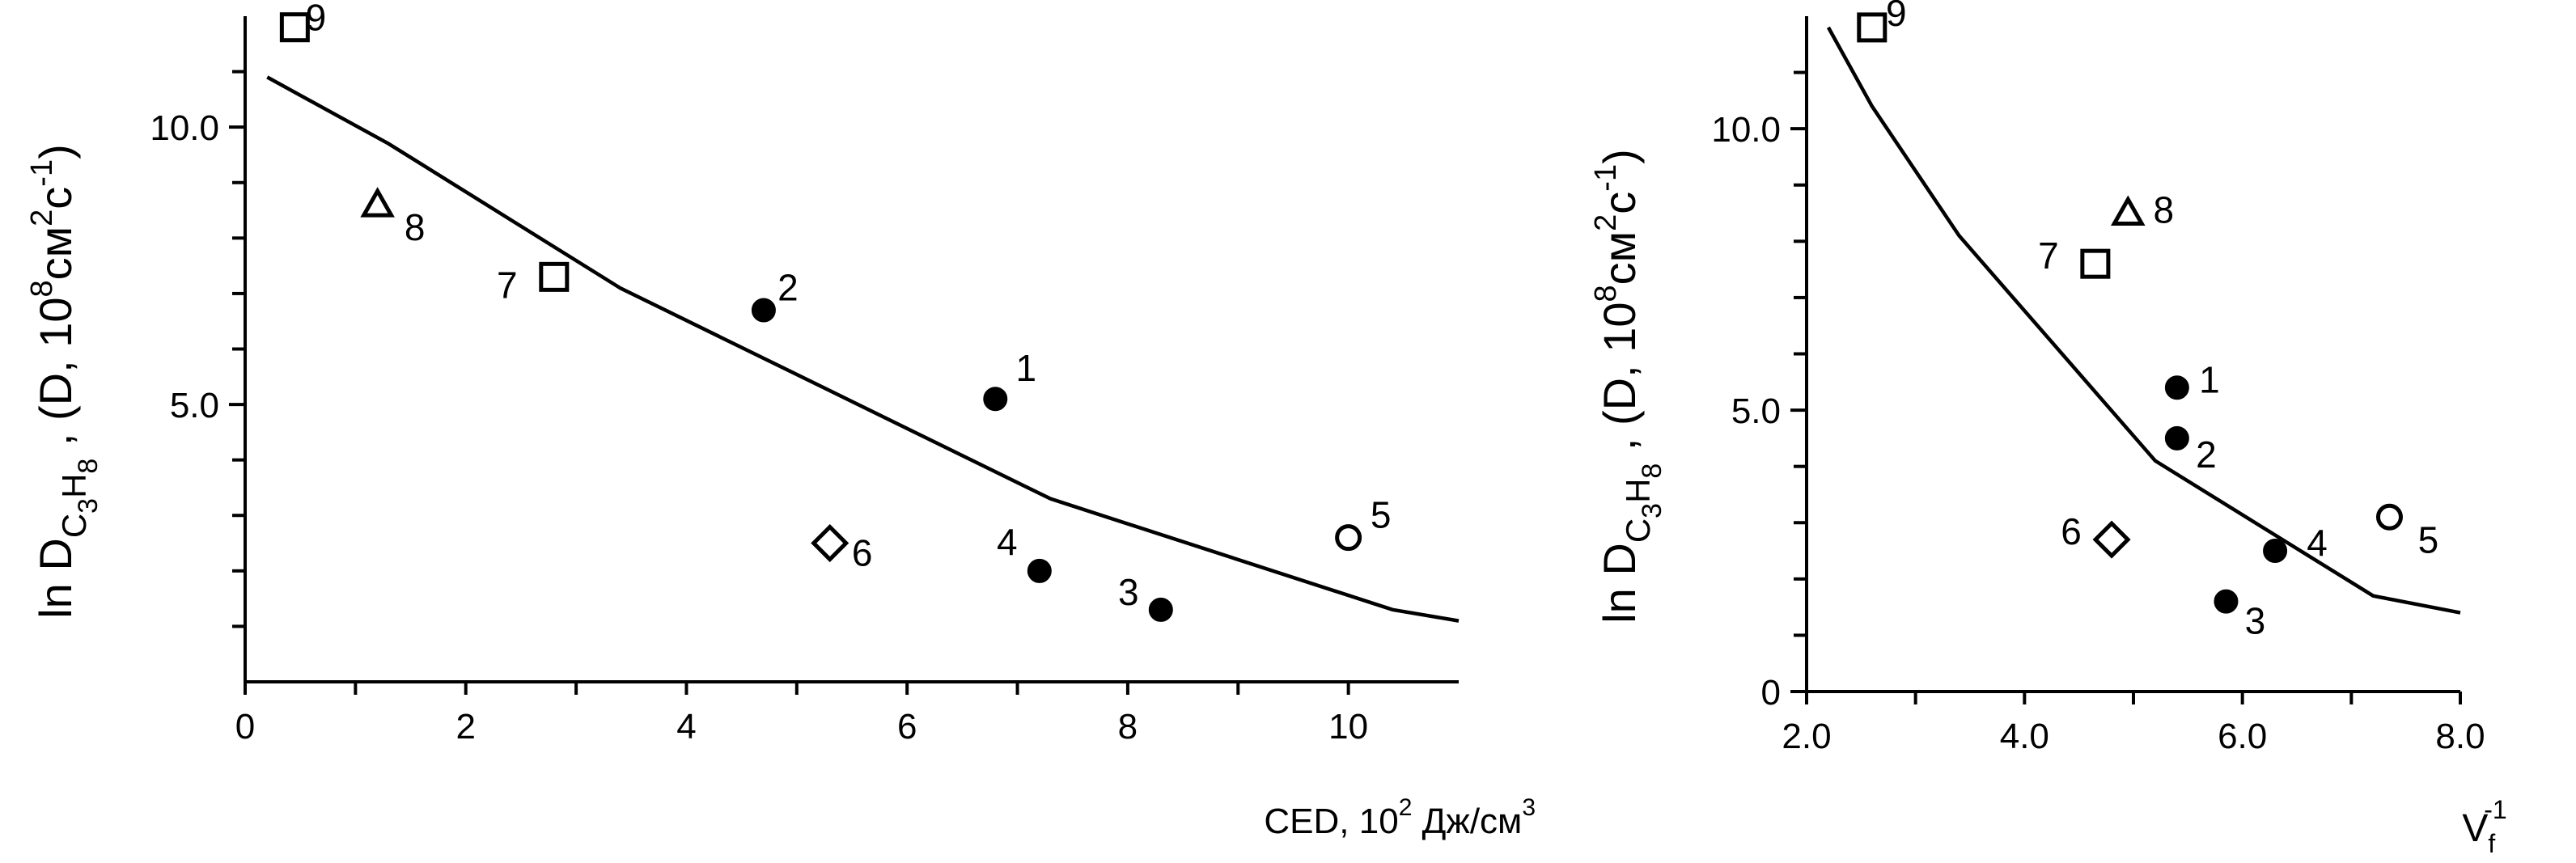 The image size is (2576, 863). I want to click on x-tick-label: 10, so click(1348, 727).